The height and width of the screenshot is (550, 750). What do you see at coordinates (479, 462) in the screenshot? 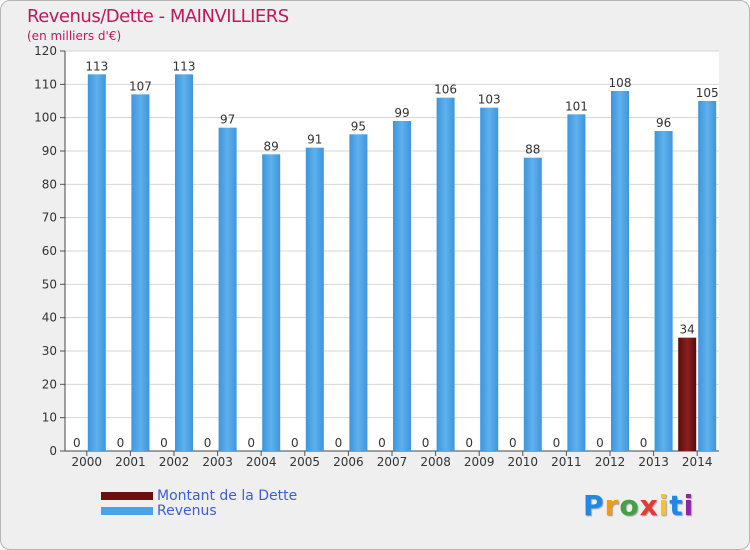
I see `x-tick-label: 2009` at bounding box center [479, 462].